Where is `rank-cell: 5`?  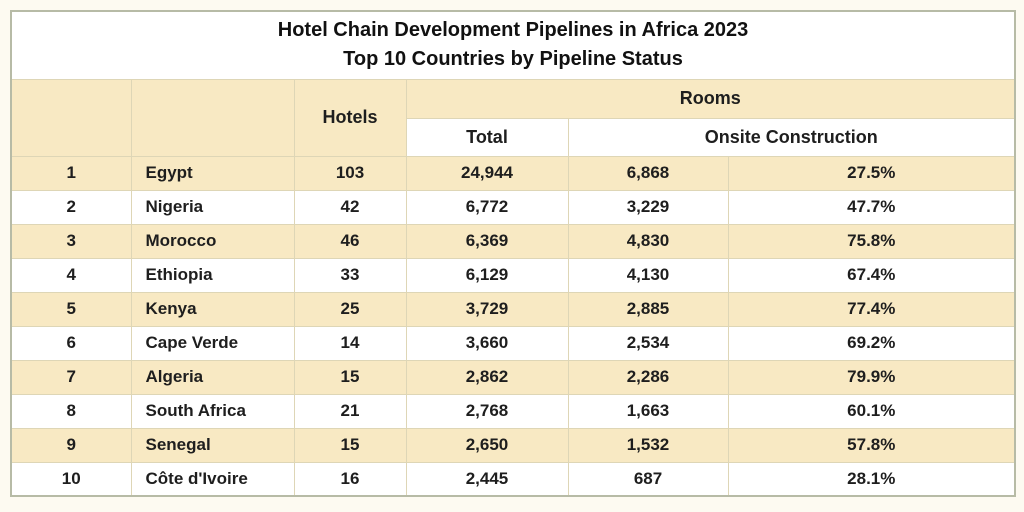
rank-cell: 5 is located at coordinates (71, 309).